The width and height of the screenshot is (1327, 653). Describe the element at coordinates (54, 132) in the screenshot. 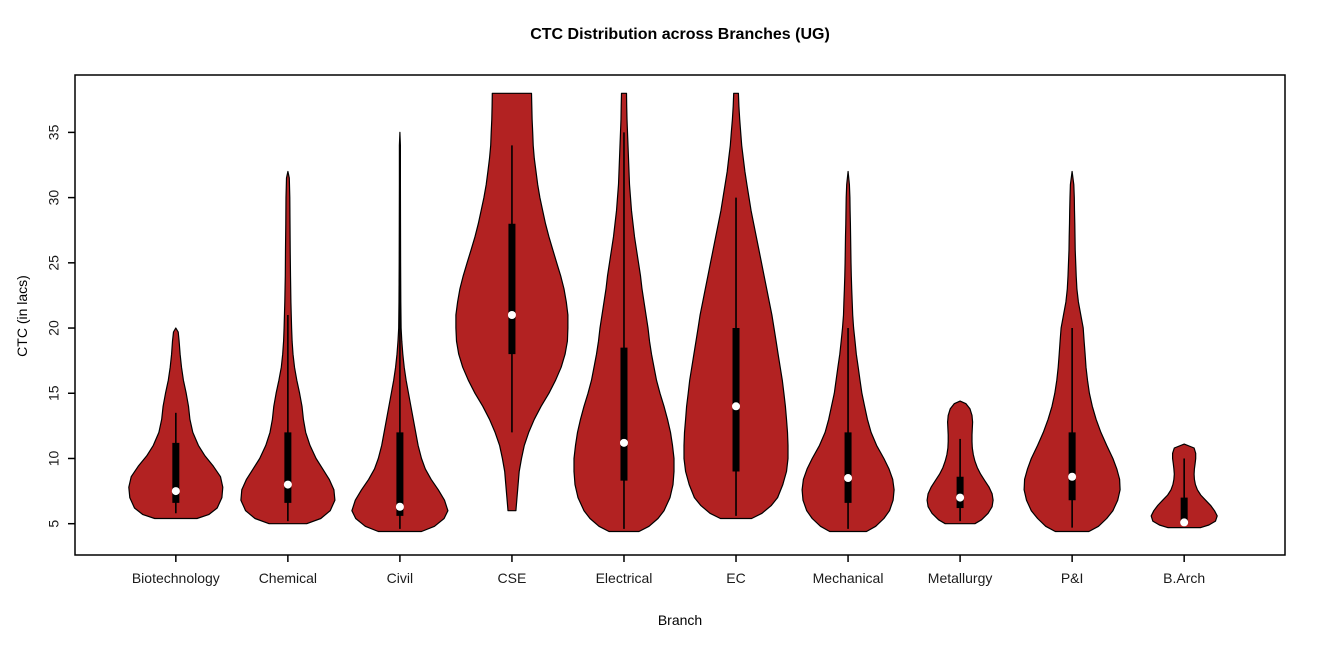

I see `y-tick-label: 35` at that location.